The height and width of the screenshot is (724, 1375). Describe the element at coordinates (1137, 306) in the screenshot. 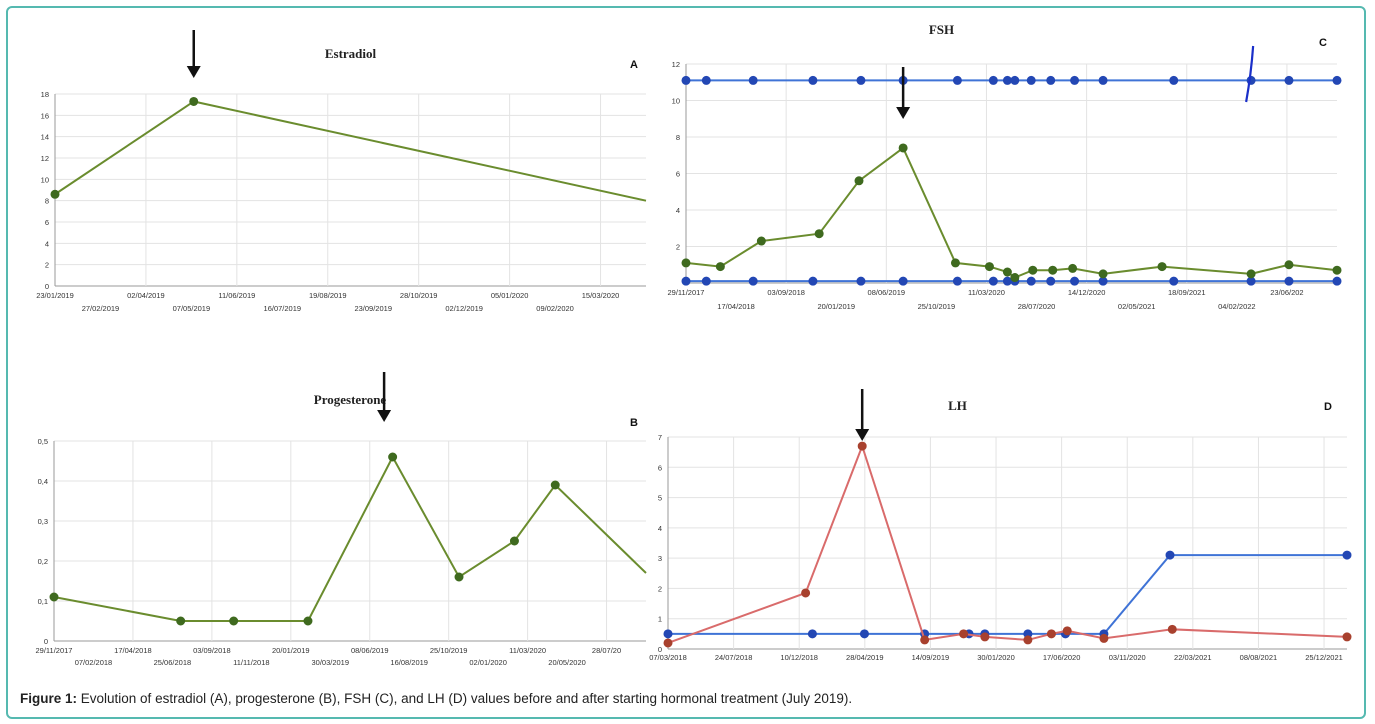

I see `x-tick-label: 02/05/2021` at that location.